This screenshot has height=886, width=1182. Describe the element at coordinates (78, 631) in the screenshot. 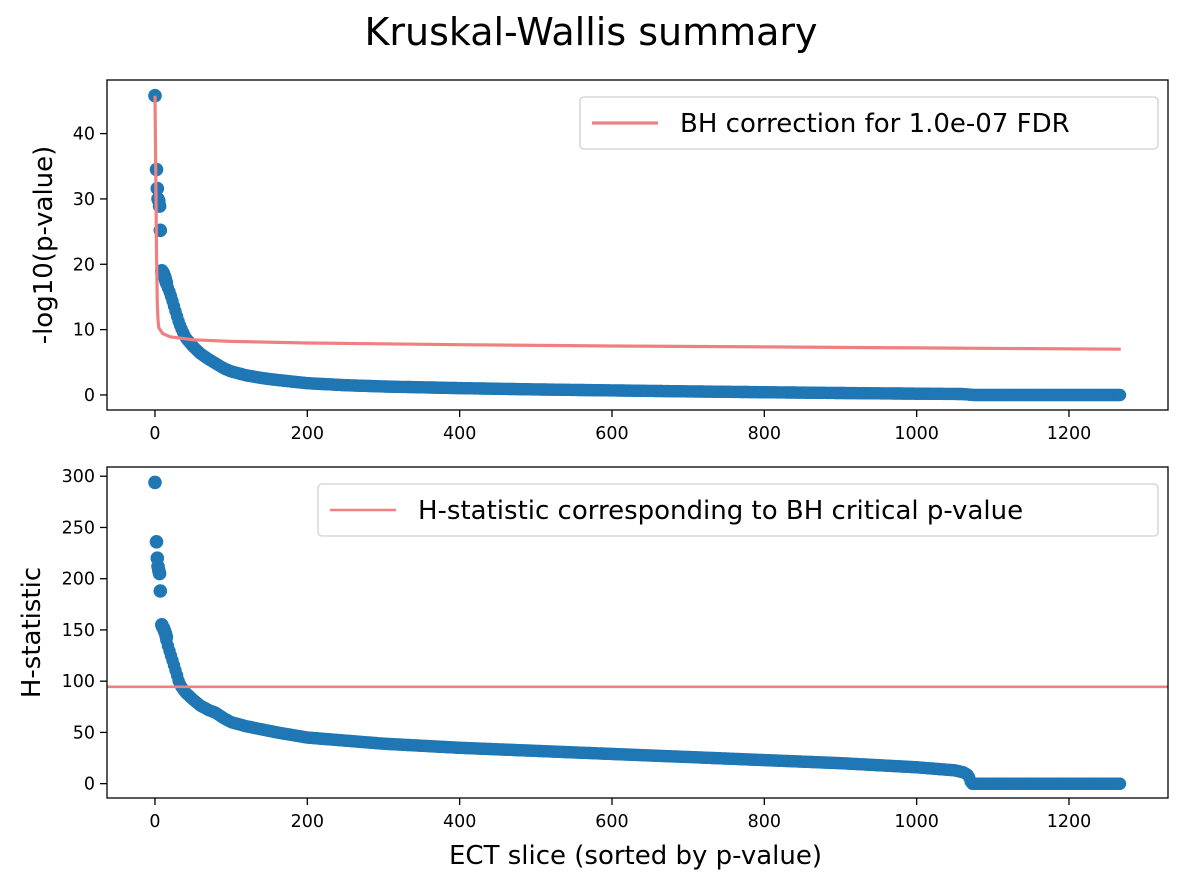

I see `y-tick-label: 150` at that location.